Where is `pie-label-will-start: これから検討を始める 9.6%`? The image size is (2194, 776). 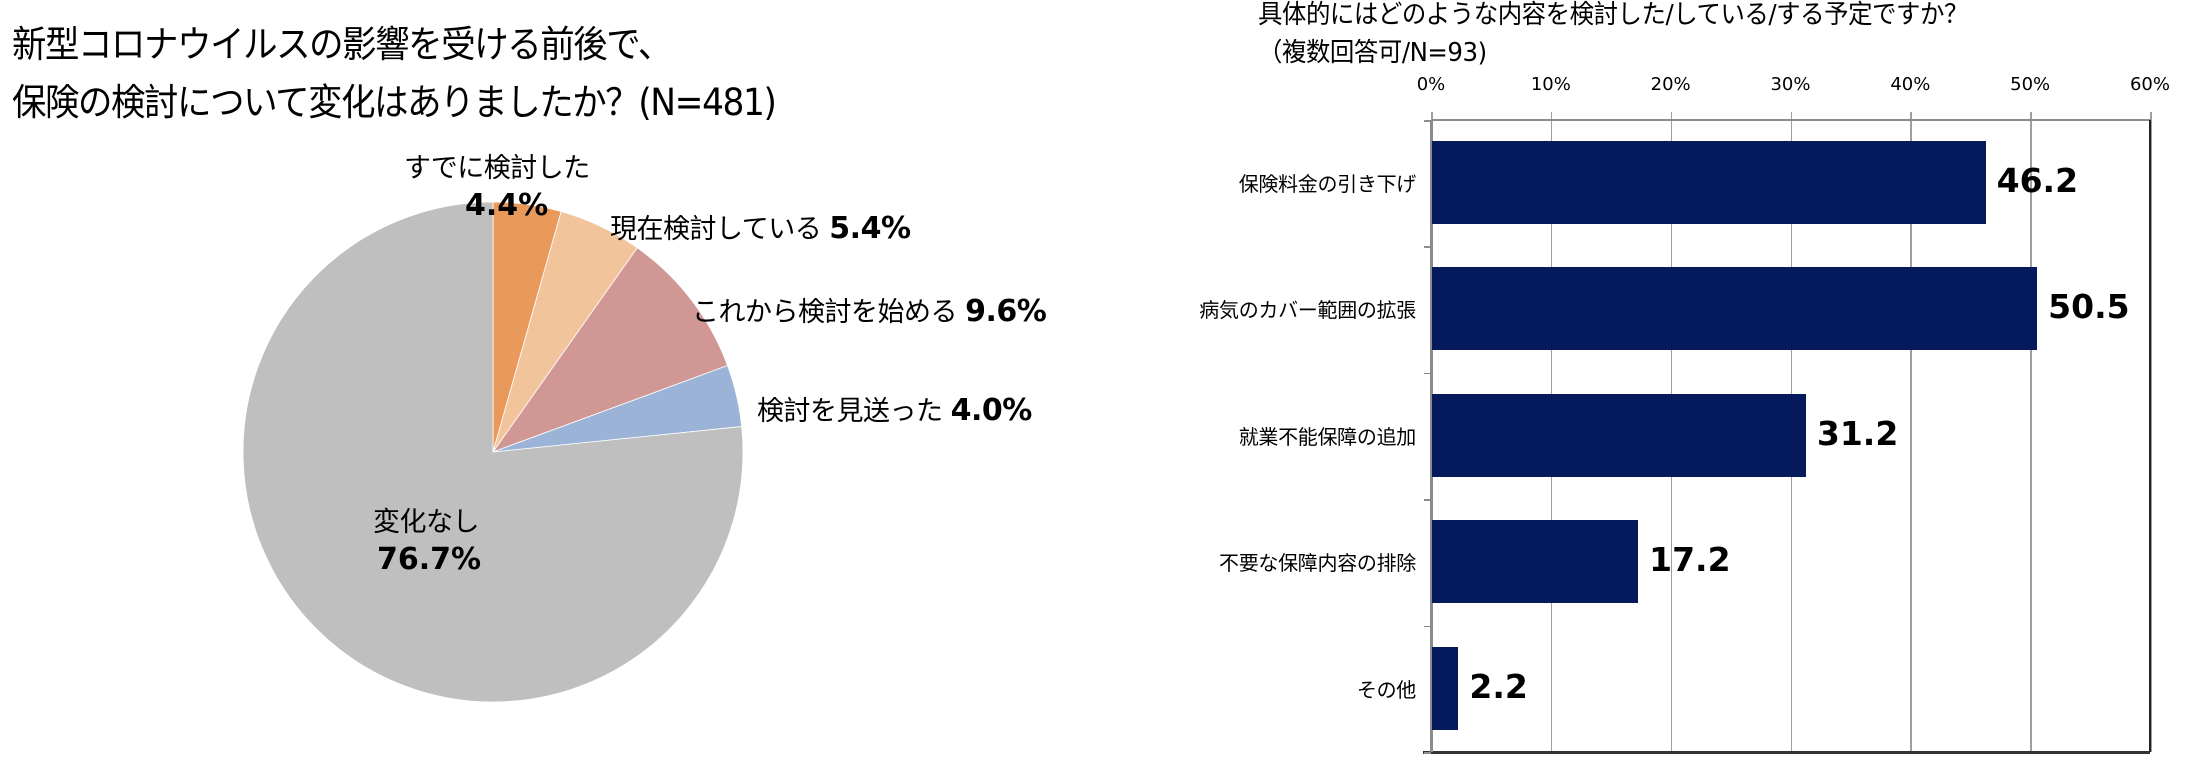
pie-label-will-start: これから検討を始める 9.6% is located at coordinates (869, 311).